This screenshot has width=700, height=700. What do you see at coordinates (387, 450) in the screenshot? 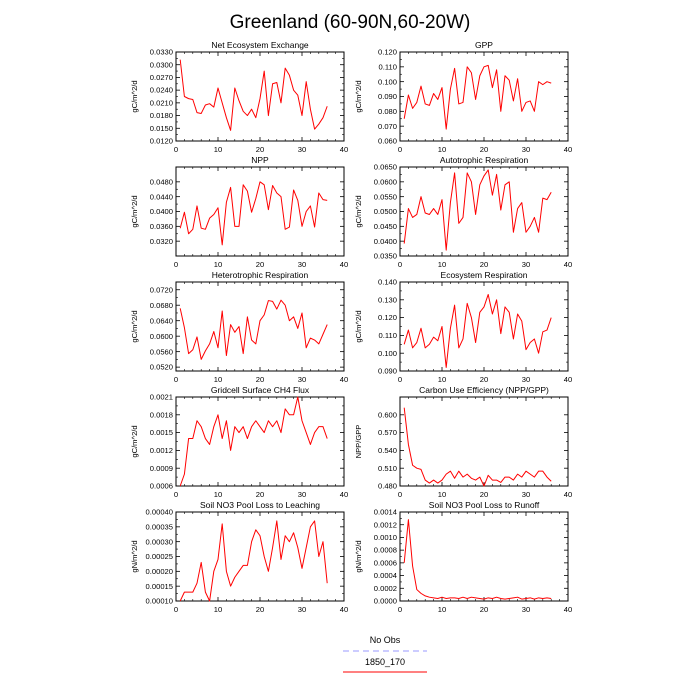
I see `y-tick-label: 0.540` at bounding box center [387, 450].